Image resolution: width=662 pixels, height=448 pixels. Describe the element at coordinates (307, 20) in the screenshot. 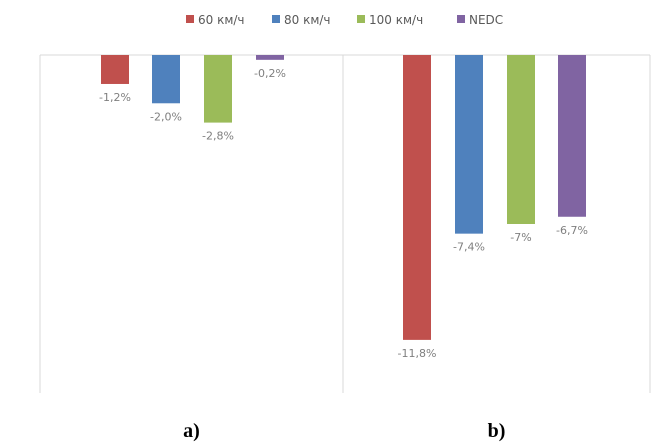

I see `legend-label: 80 км/ч` at that location.